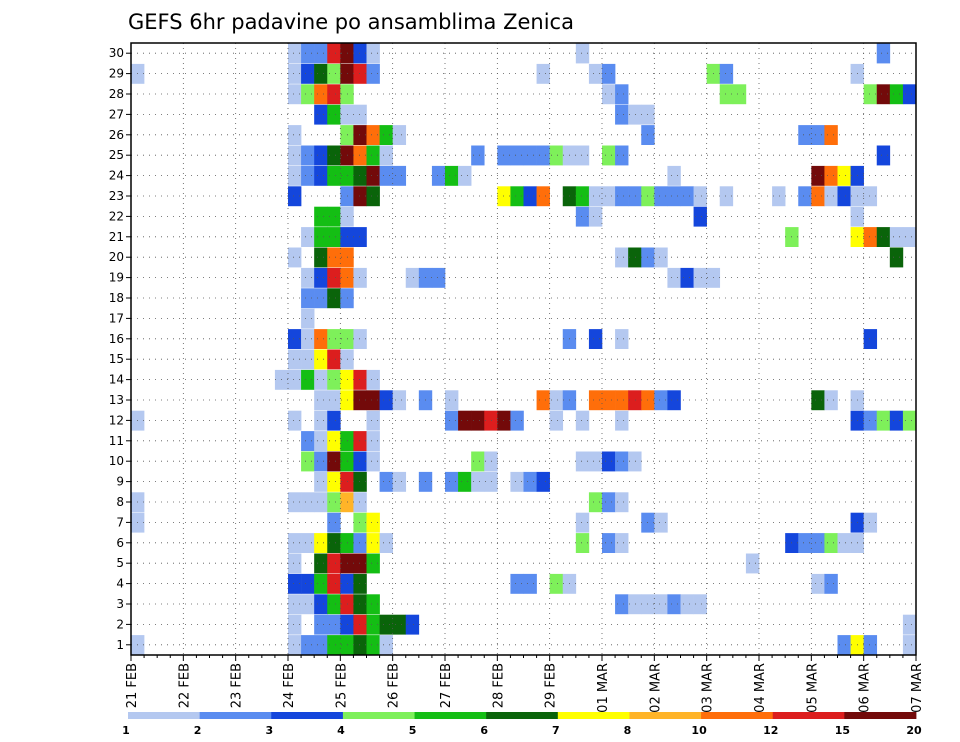 The width and height of the screenshot is (960, 742). What do you see at coordinates (770, 730) in the screenshot?
I see `legend-label: 12` at bounding box center [770, 730].